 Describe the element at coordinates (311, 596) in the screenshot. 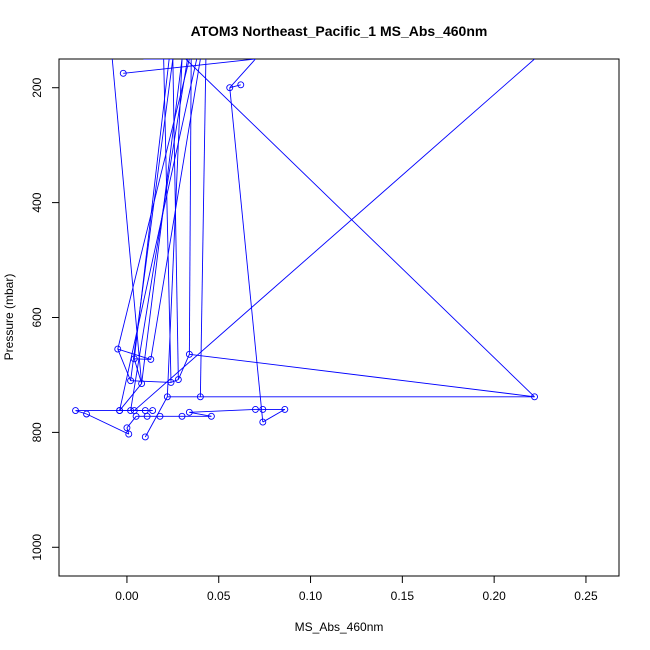

I see `x-tick-label: 0.10` at that location.